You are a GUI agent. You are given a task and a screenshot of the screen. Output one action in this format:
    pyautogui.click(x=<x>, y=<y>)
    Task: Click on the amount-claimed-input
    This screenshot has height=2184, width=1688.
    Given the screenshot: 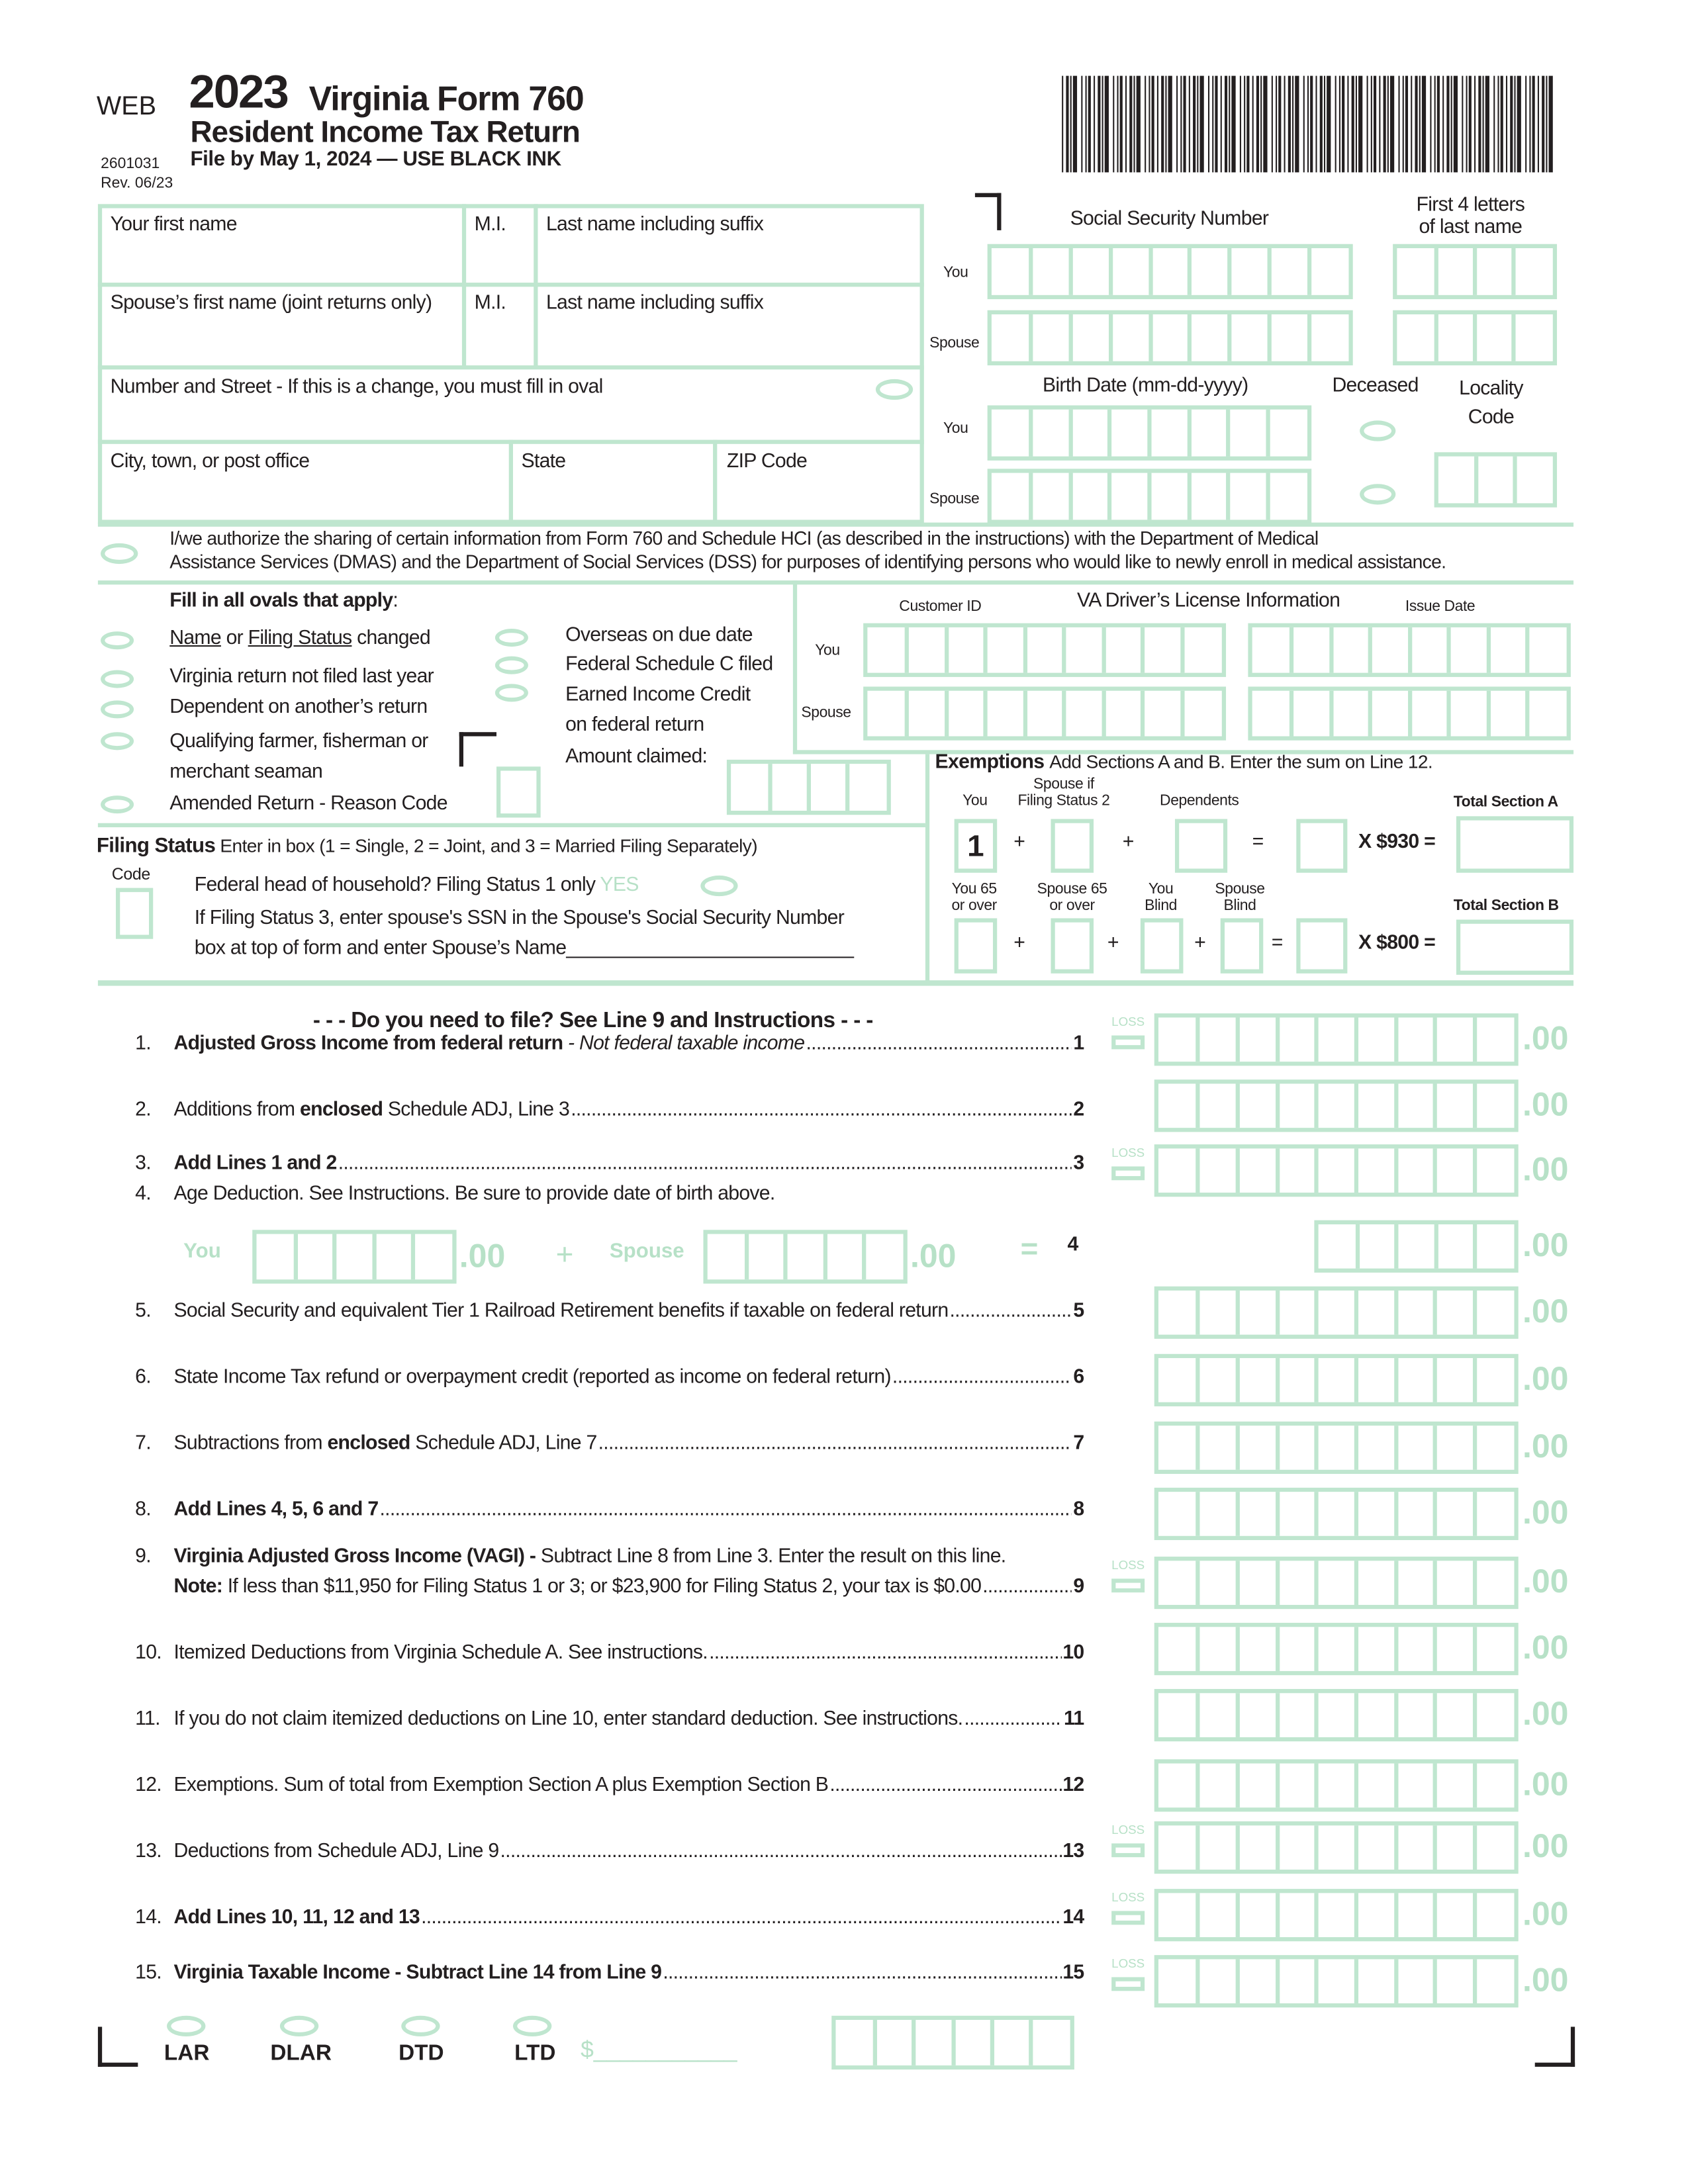 What is the action you would take?
    pyautogui.click(x=808, y=787)
    